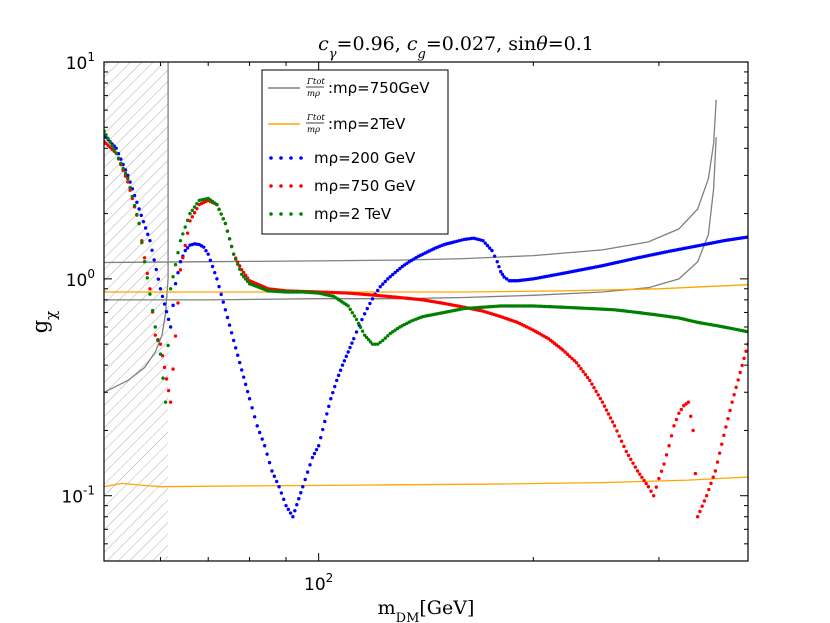 This screenshot has height=623, width=830. I want to click on tick-label: 10¹, so click(80, 62).